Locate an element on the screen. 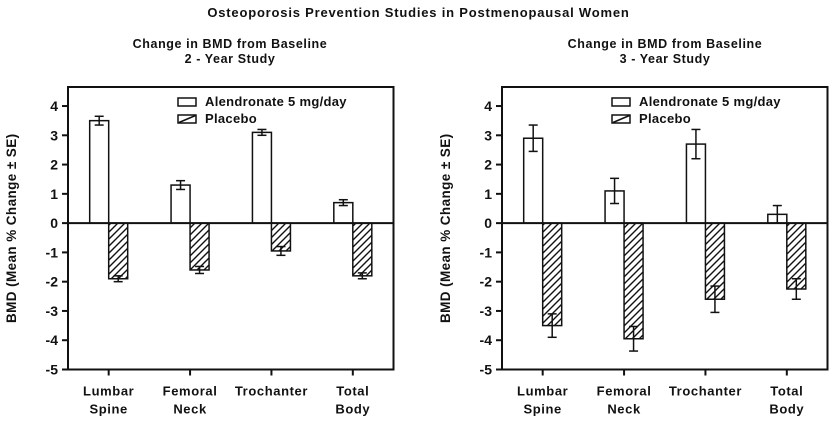  subtitle-line-2: 3 - Year Study is located at coordinates (665, 59).